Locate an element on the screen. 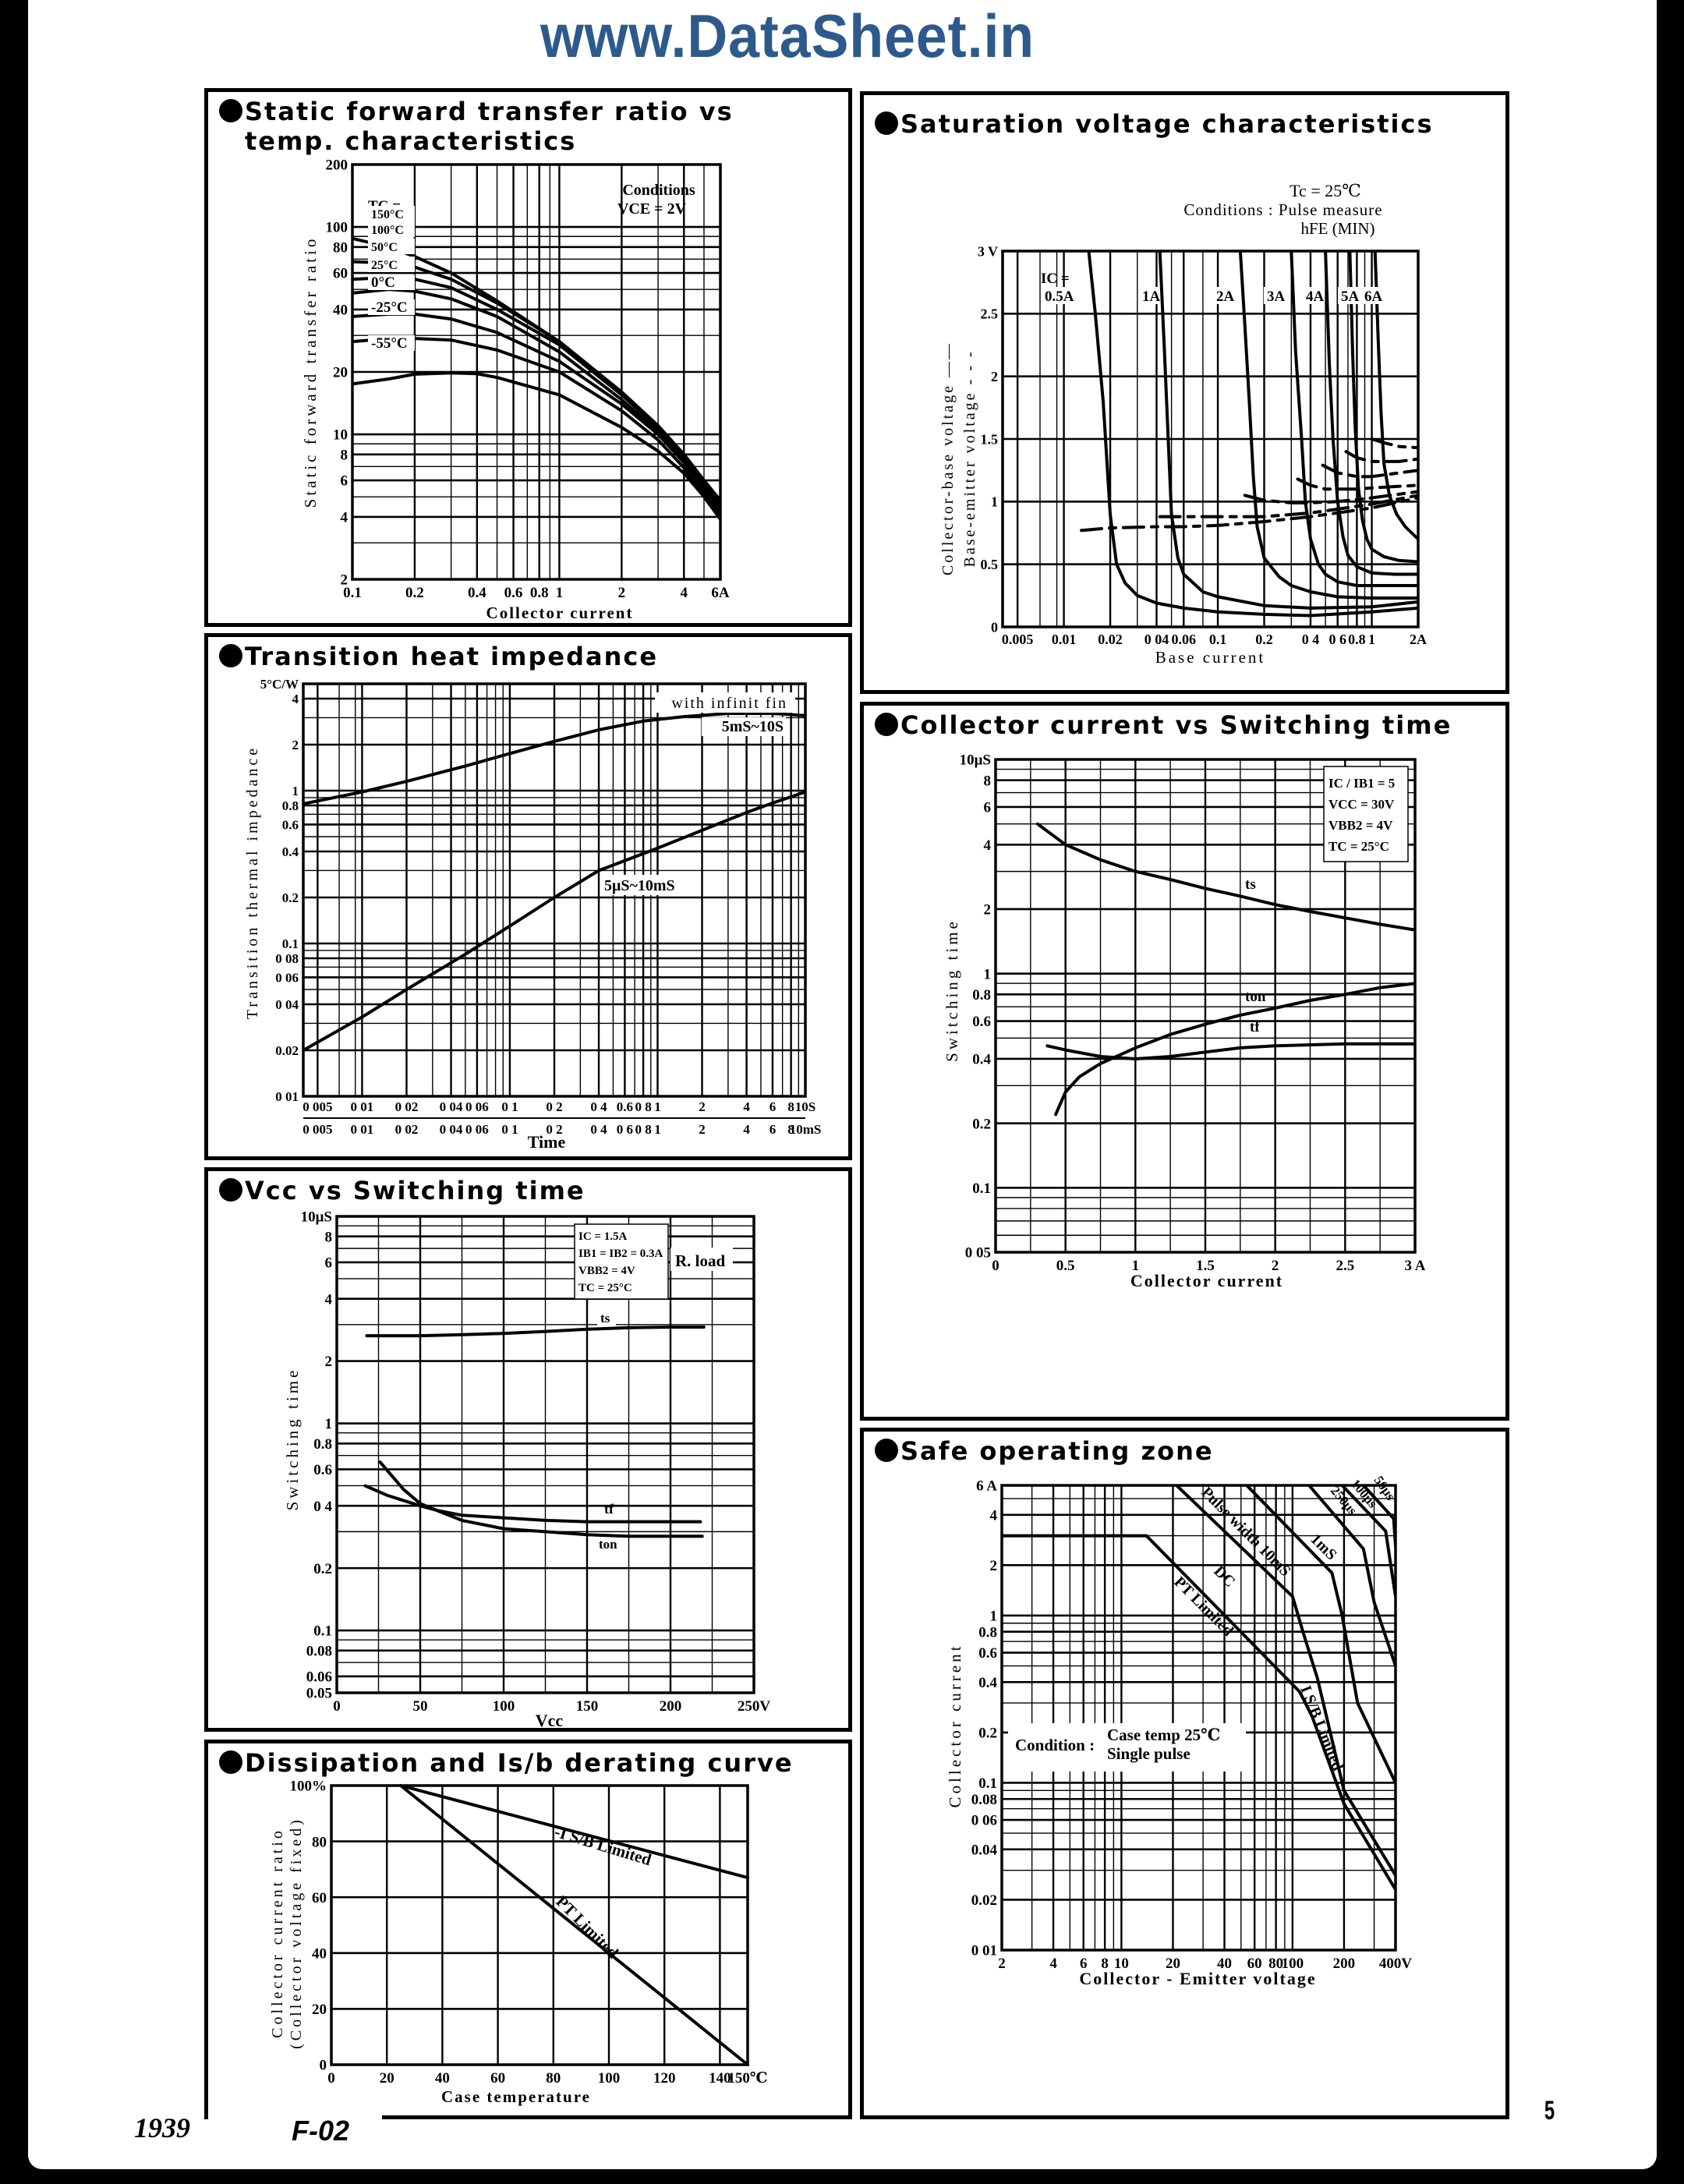  svg-text: Condition : is located at coordinates (1055, 1745).